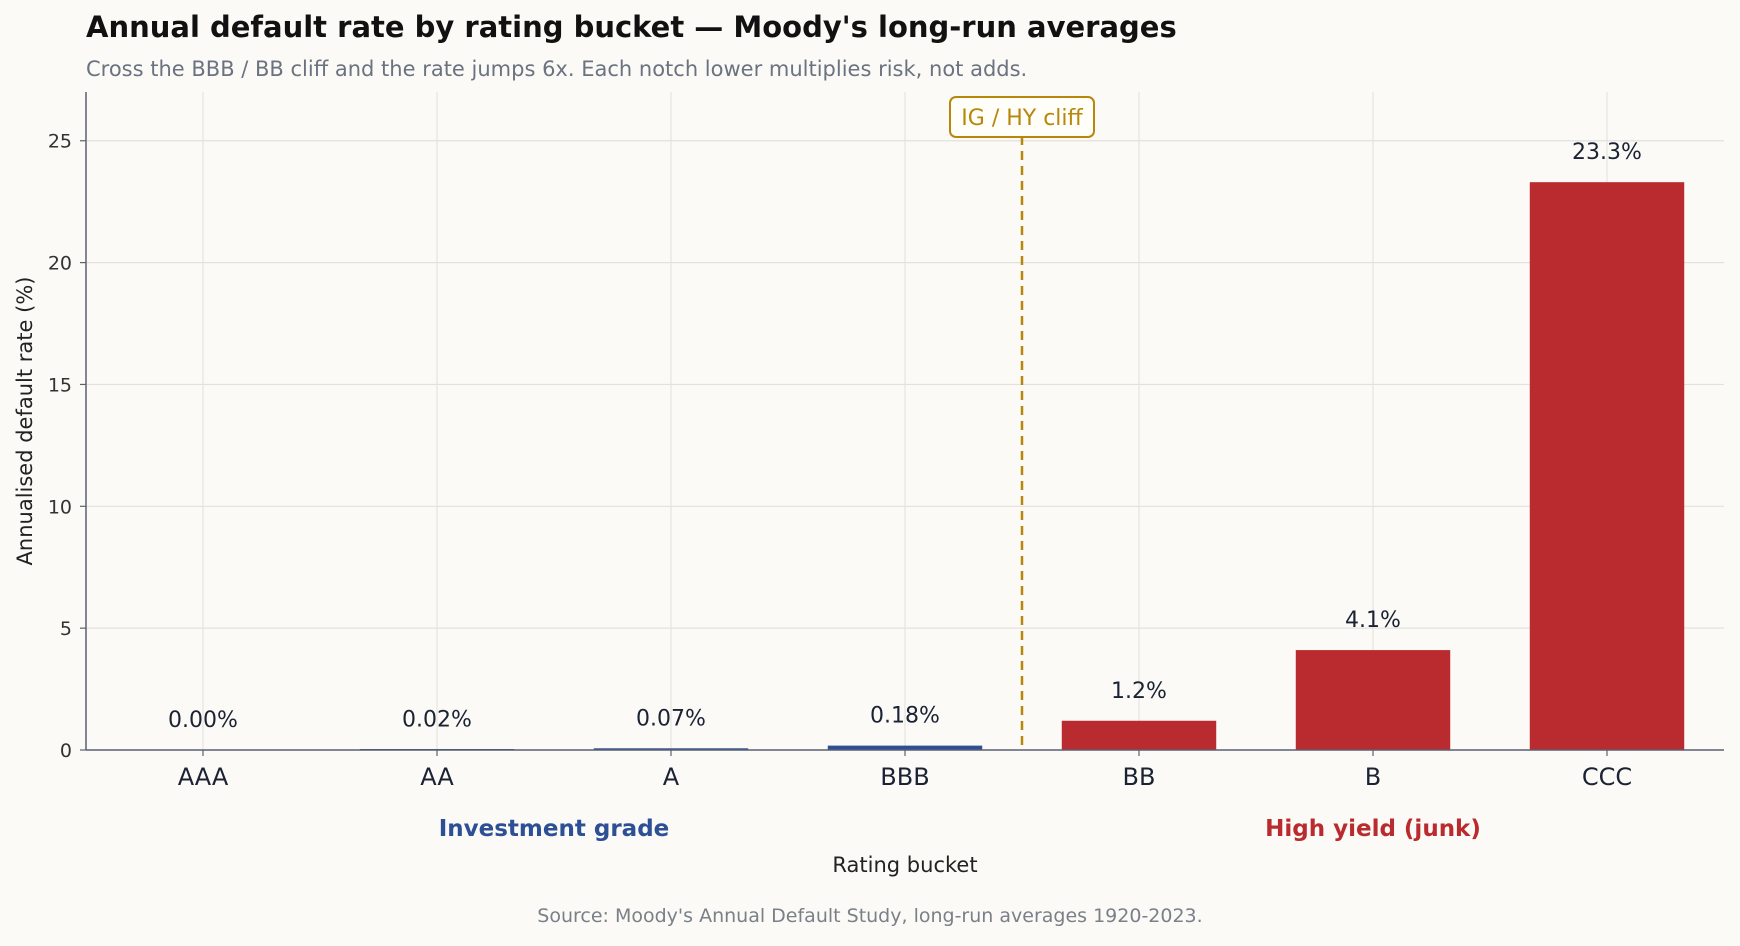 The width and height of the screenshot is (1740, 946). I want to click on data-label: 0.00%, so click(203, 720).